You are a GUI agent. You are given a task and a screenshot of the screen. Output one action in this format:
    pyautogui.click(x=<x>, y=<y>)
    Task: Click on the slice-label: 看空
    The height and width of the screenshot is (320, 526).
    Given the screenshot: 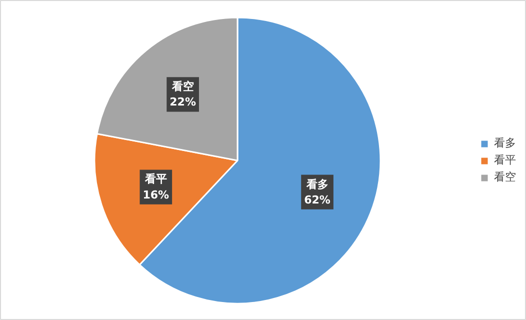 What is the action you would take?
    pyautogui.click(x=182, y=87)
    